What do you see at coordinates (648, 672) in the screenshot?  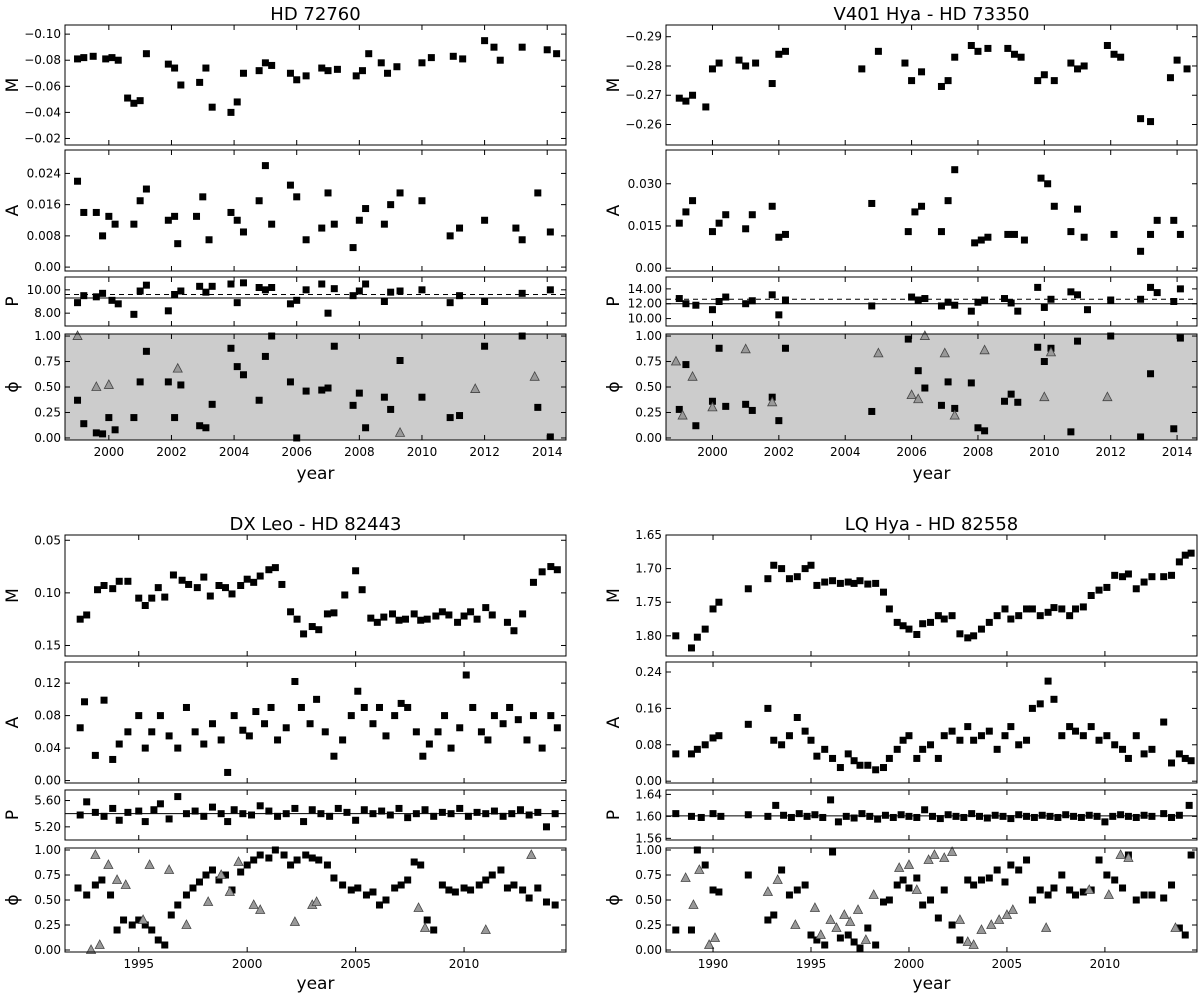 I see `y-tick-label: 0.24` at bounding box center [648, 672].